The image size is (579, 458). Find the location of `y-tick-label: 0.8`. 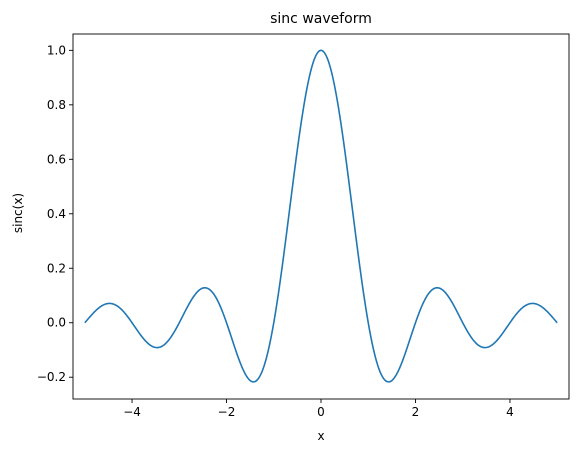

y-tick-label: 0.8 is located at coordinates (56, 105).